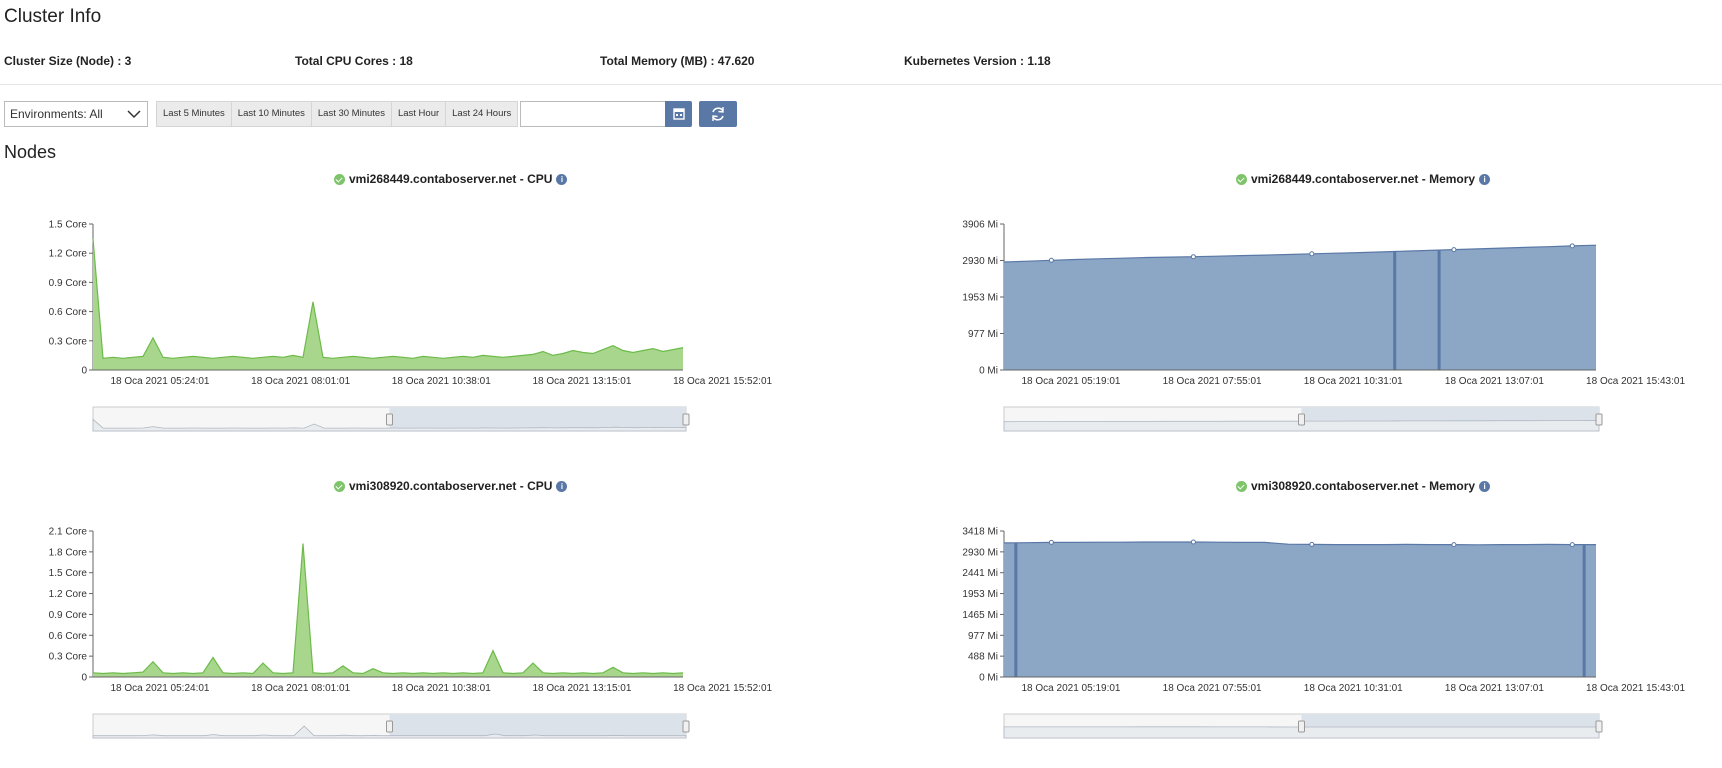 The height and width of the screenshot is (768, 1722). I want to click on y-tick-label: 2441 Mi, so click(980, 573).